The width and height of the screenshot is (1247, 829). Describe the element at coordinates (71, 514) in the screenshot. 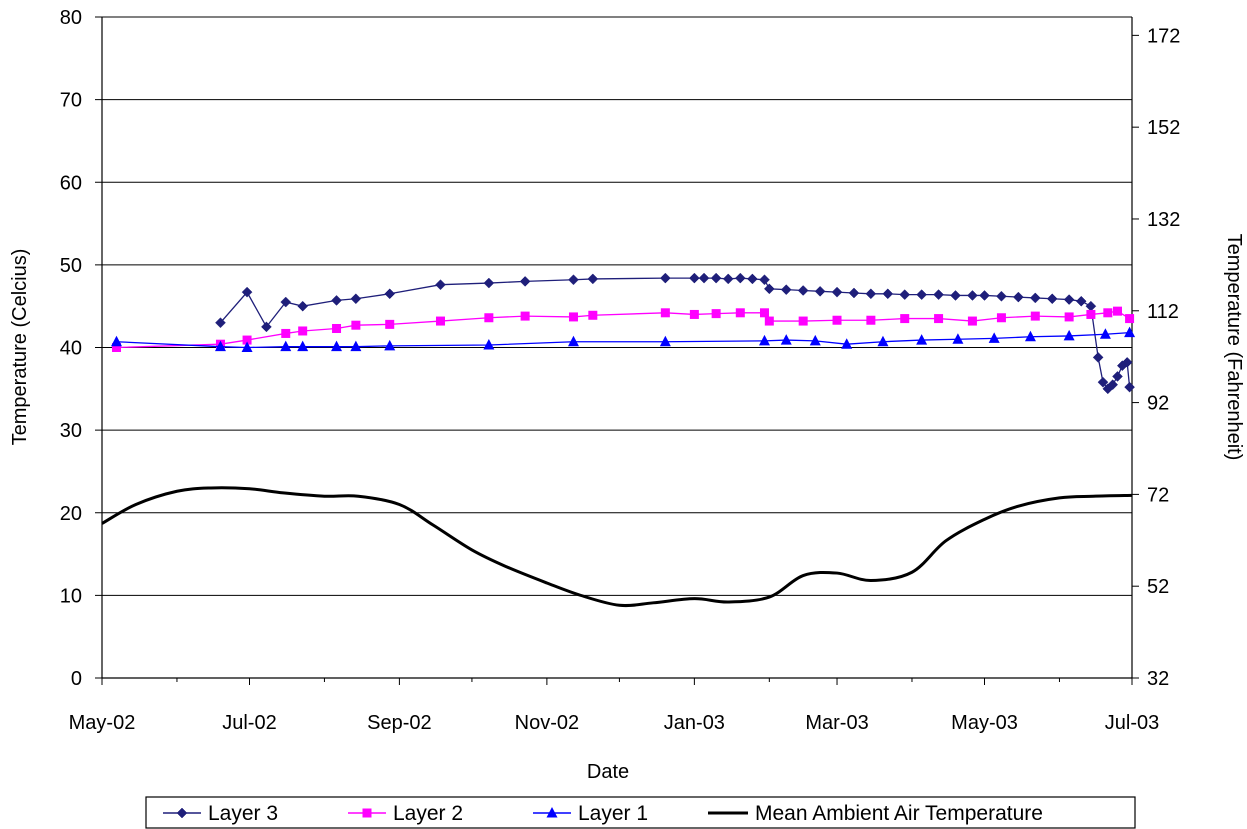

I see `y-tick-label: 20` at that location.